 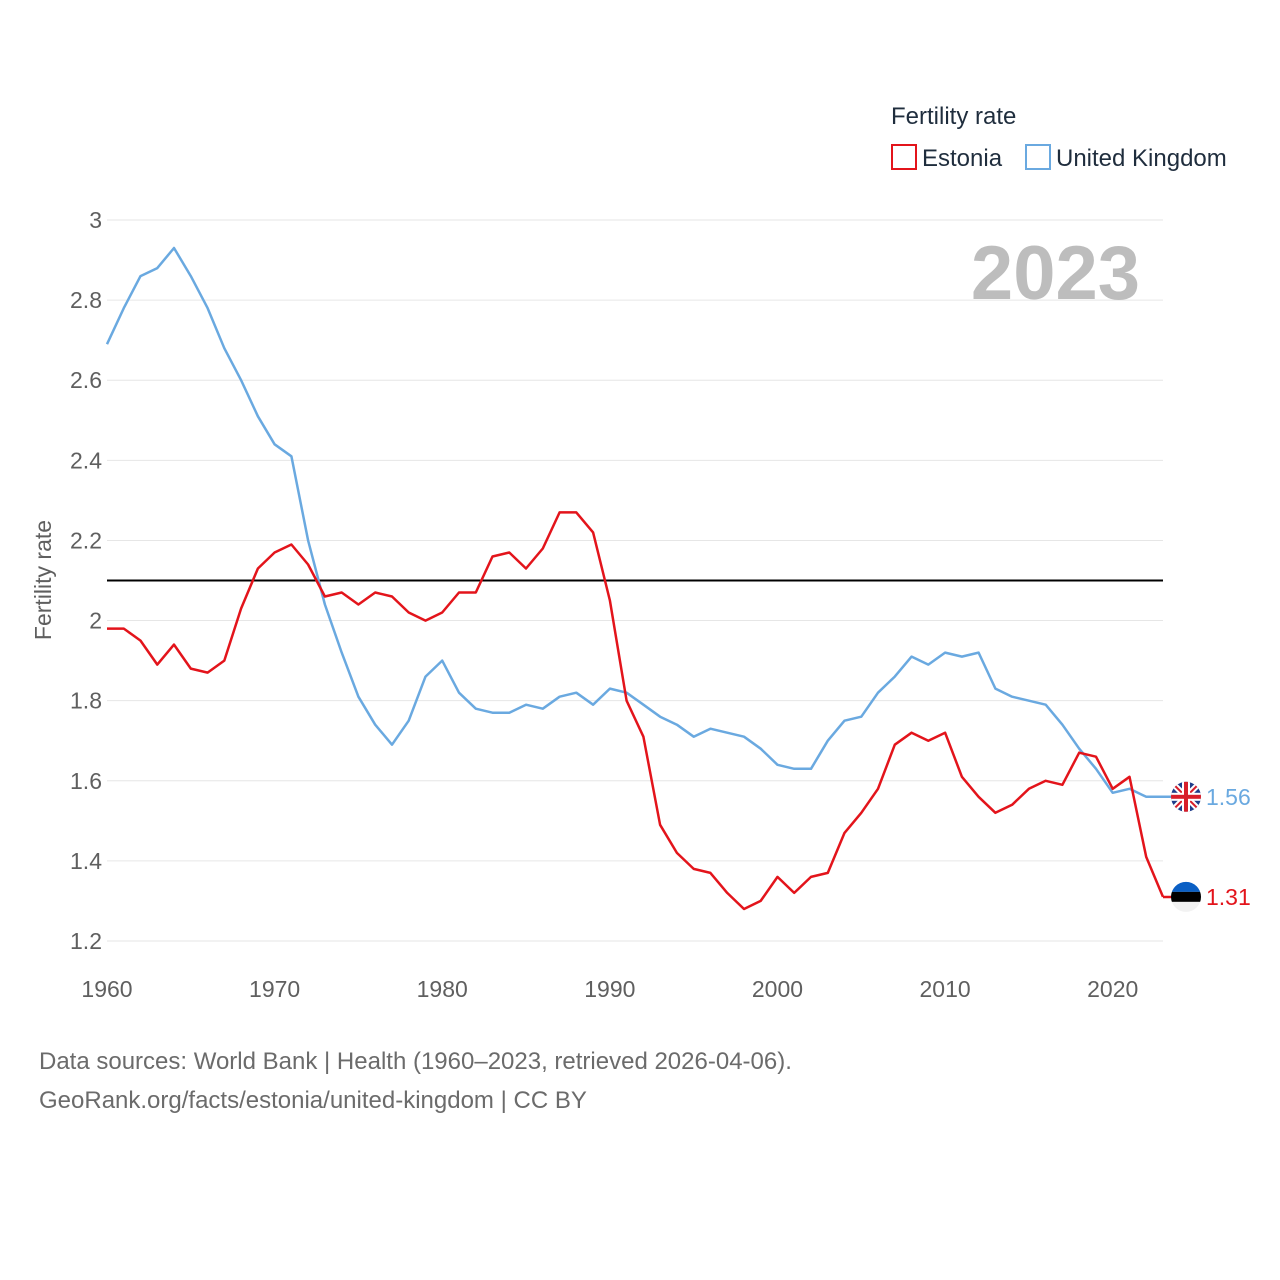 I want to click on x-tick-label: 1980, so click(x=442, y=989).